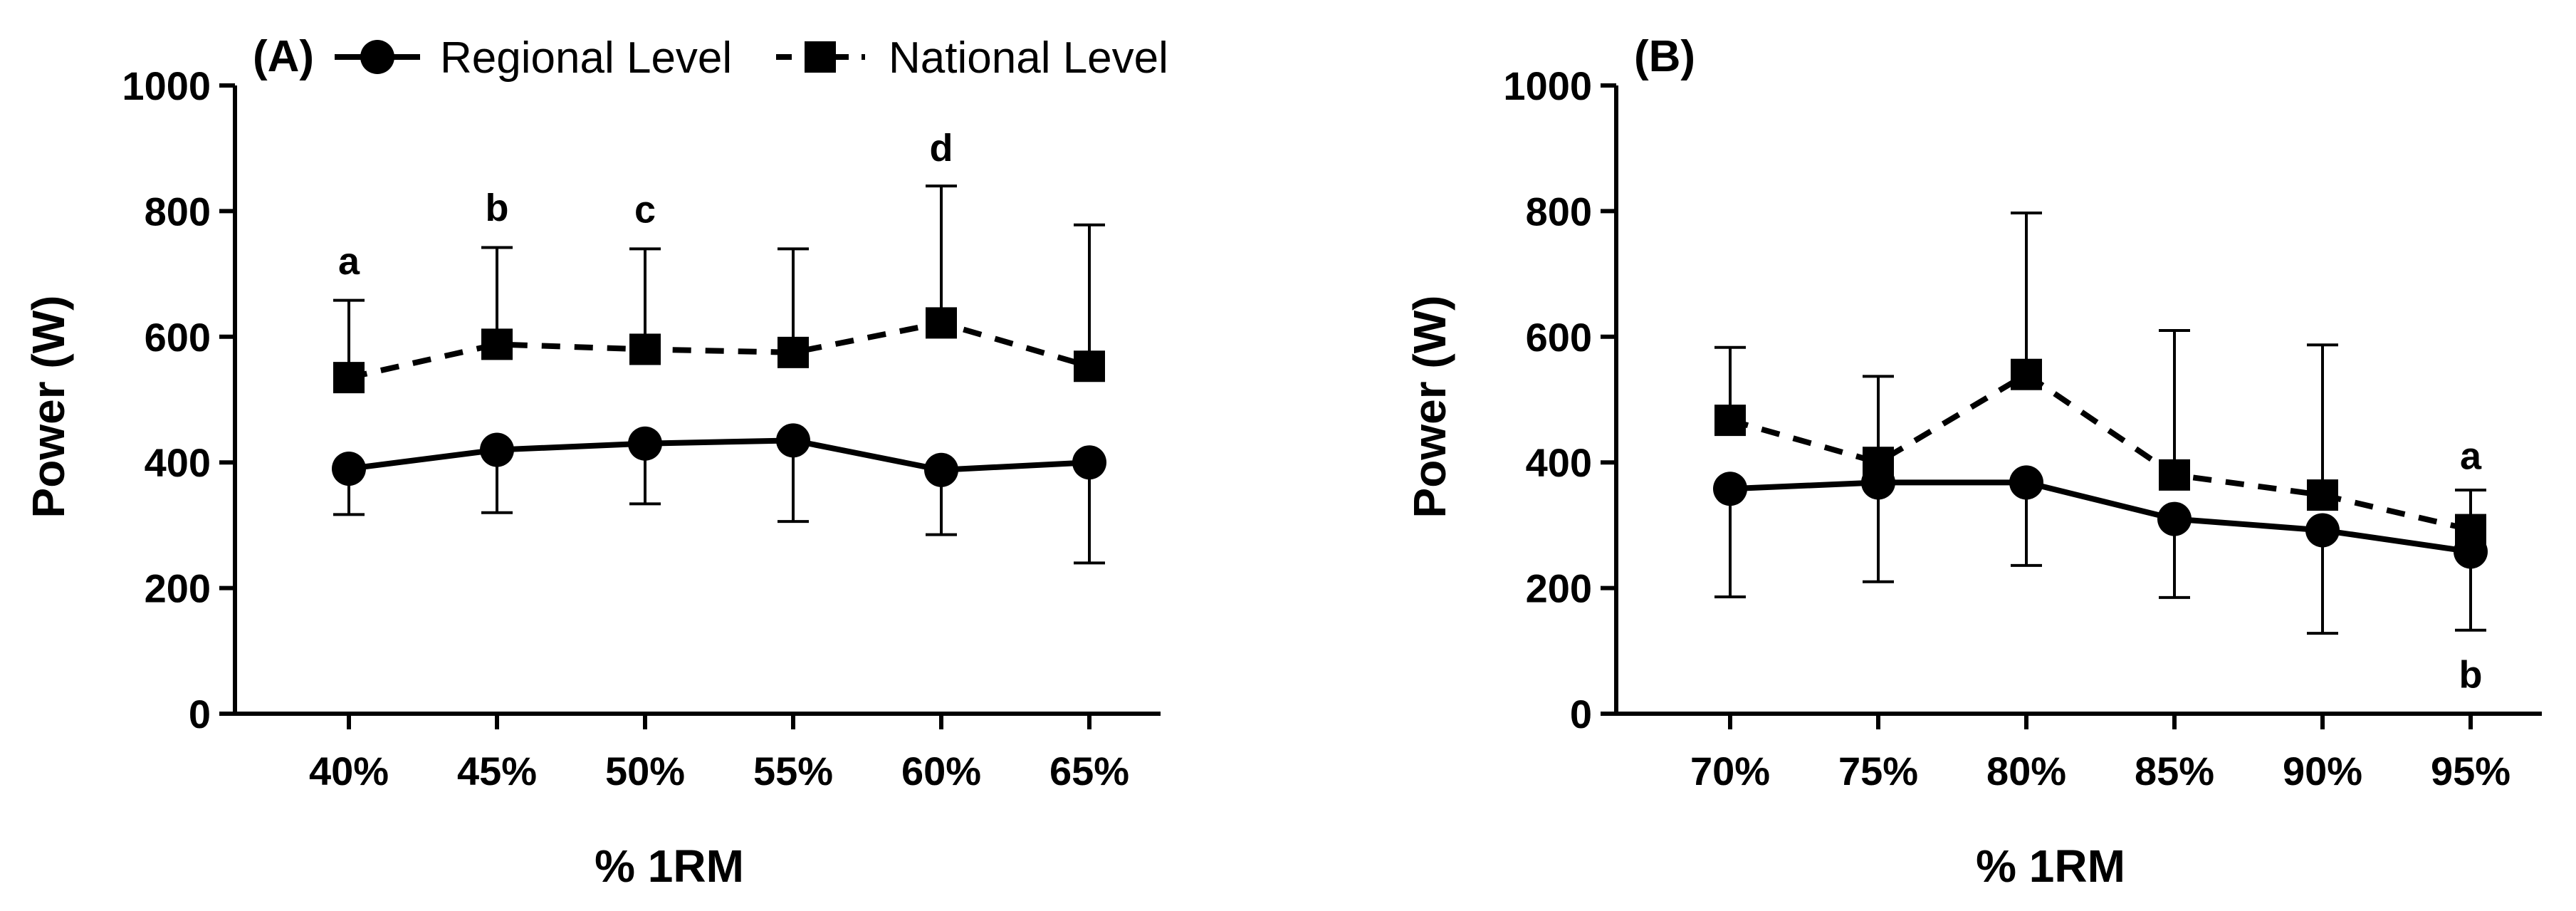  I want to click on x-tick-label: 85%, so click(2174, 771).